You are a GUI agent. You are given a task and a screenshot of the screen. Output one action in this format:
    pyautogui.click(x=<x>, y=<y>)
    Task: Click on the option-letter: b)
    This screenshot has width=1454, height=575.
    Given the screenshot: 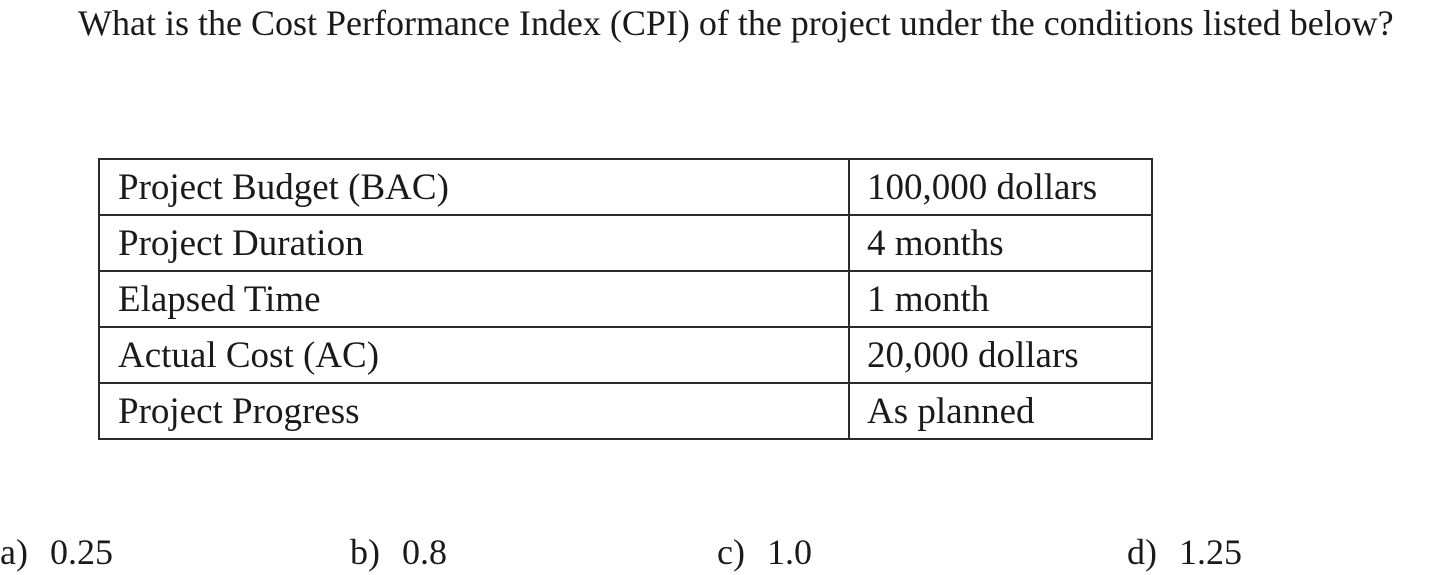 What is the action you would take?
    pyautogui.click(x=365, y=552)
    